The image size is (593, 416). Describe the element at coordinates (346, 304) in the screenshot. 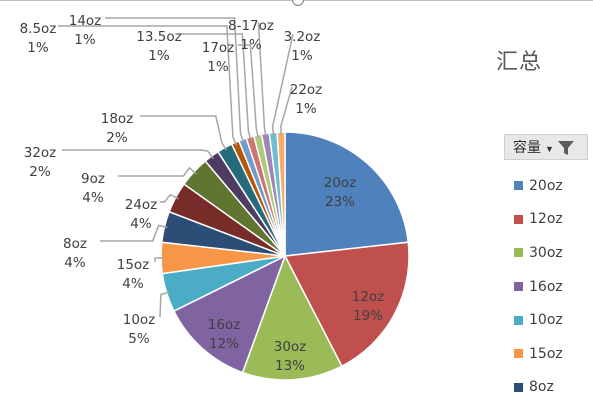

I see `pie-slice-12oz` at that location.